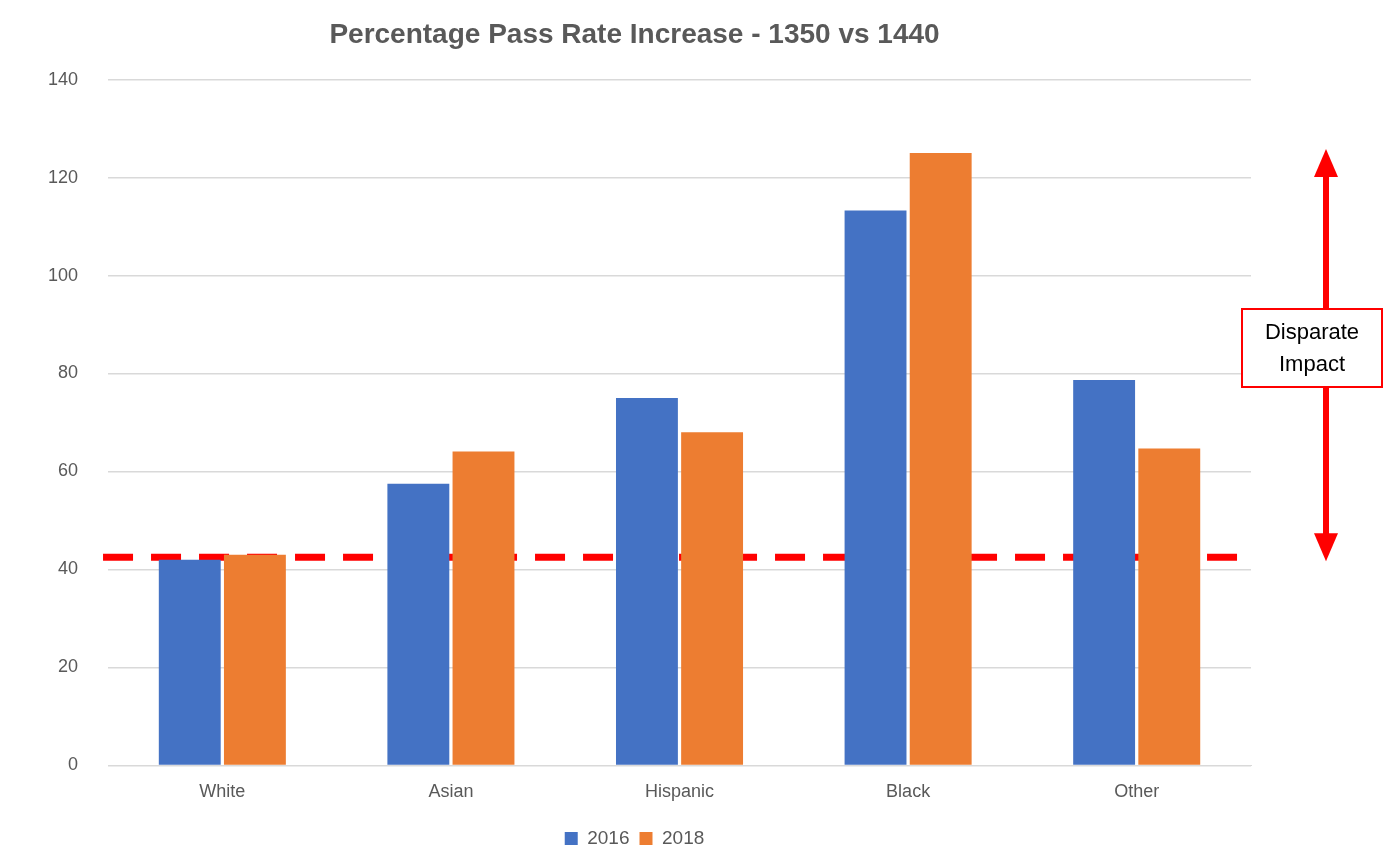 The image size is (1389, 866). I want to click on x-tick-label: Hispanic, so click(680, 791).